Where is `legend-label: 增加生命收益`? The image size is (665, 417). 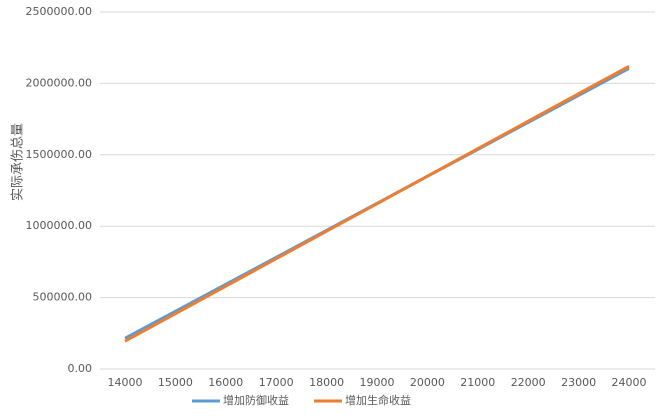
legend-label: 增加生命收益 is located at coordinates (378, 400).